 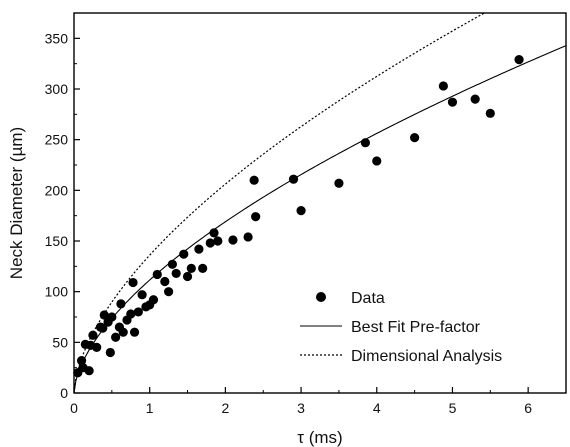 What do you see at coordinates (321, 297) in the screenshot?
I see `legend-marker-data` at bounding box center [321, 297].